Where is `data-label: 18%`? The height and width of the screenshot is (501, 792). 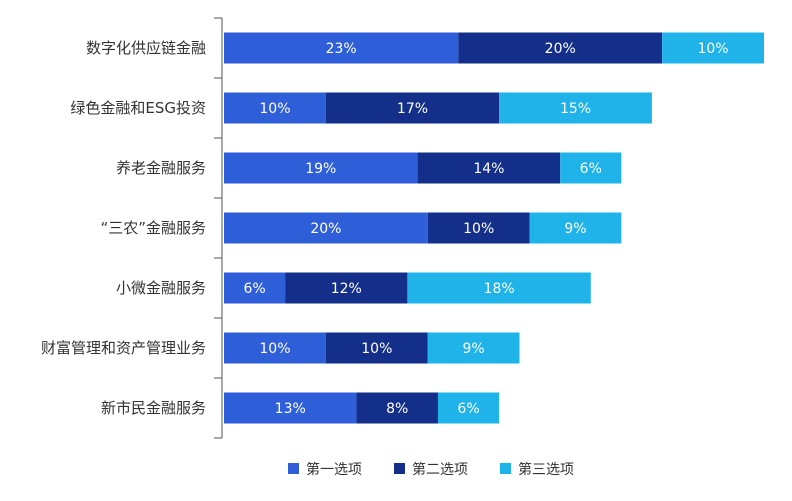
data-label: 18% is located at coordinates (499, 289).